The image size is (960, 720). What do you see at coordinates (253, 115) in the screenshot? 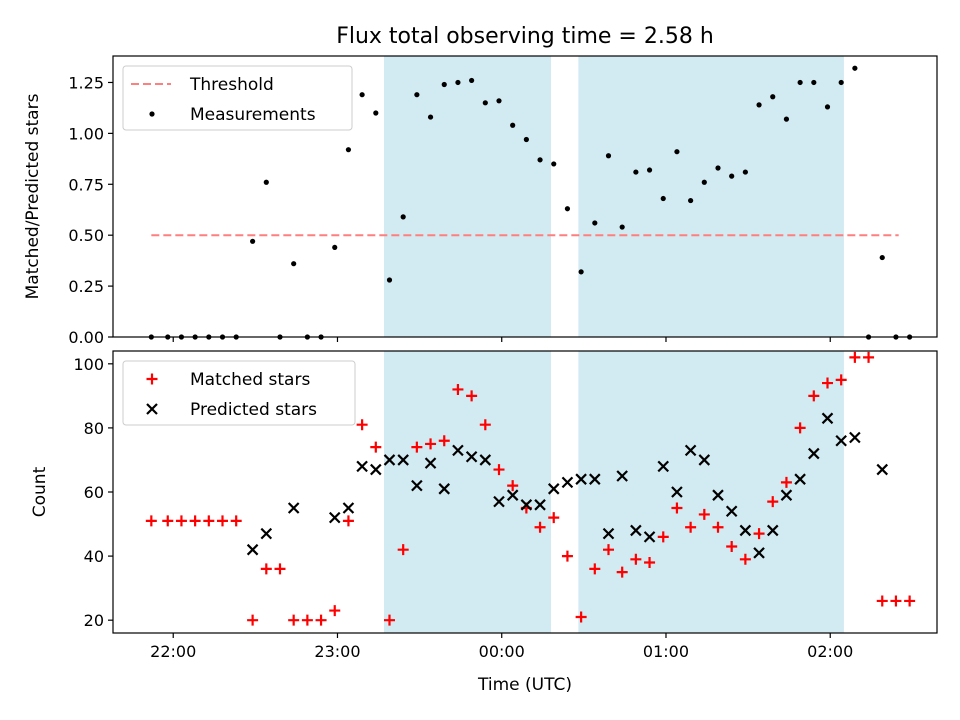
I see `legend-label: Measurements` at bounding box center [253, 115].